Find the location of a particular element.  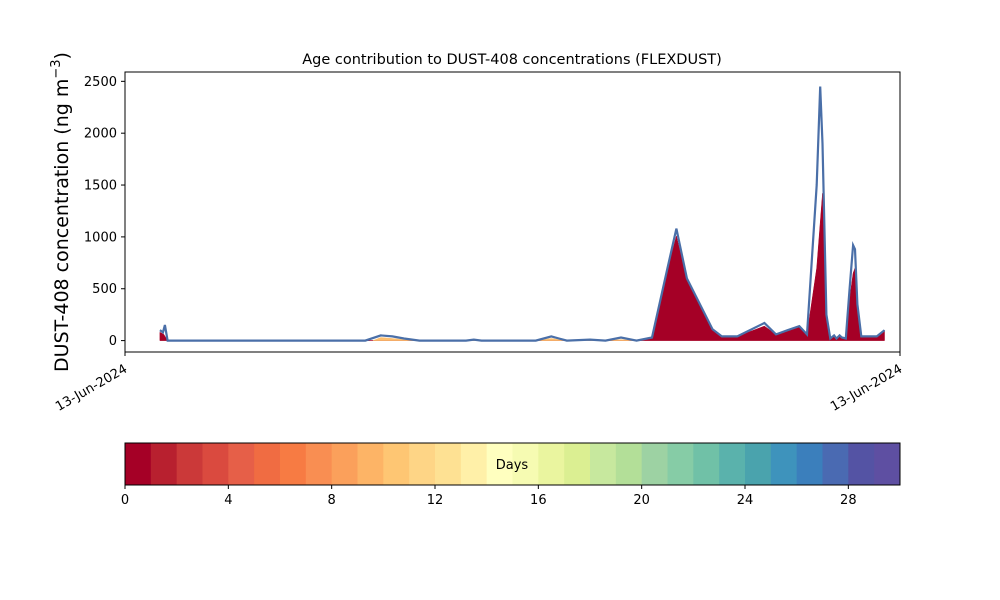

colorbar-tick-label: 8 is located at coordinates (332, 500).